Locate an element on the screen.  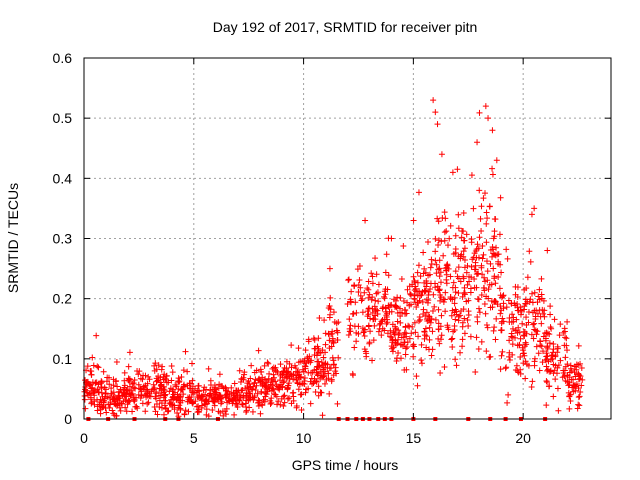
x-axis-label: GPS time / hours is located at coordinates (345, 465).